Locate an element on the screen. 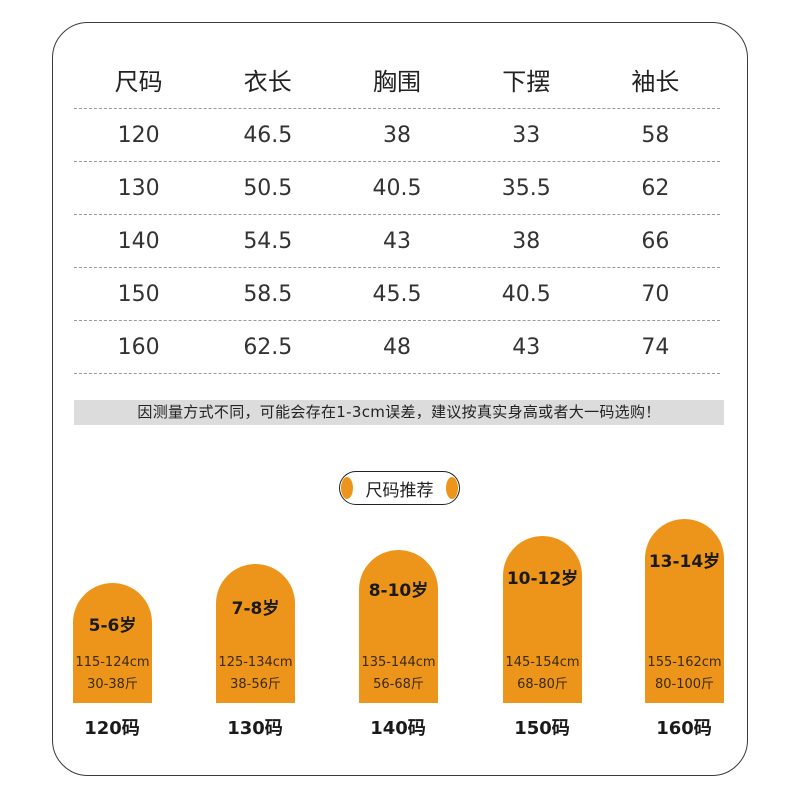 The width and height of the screenshot is (800, 800). table-row: 140 54.5 43 38 66 is located at coordinates (397, 241).